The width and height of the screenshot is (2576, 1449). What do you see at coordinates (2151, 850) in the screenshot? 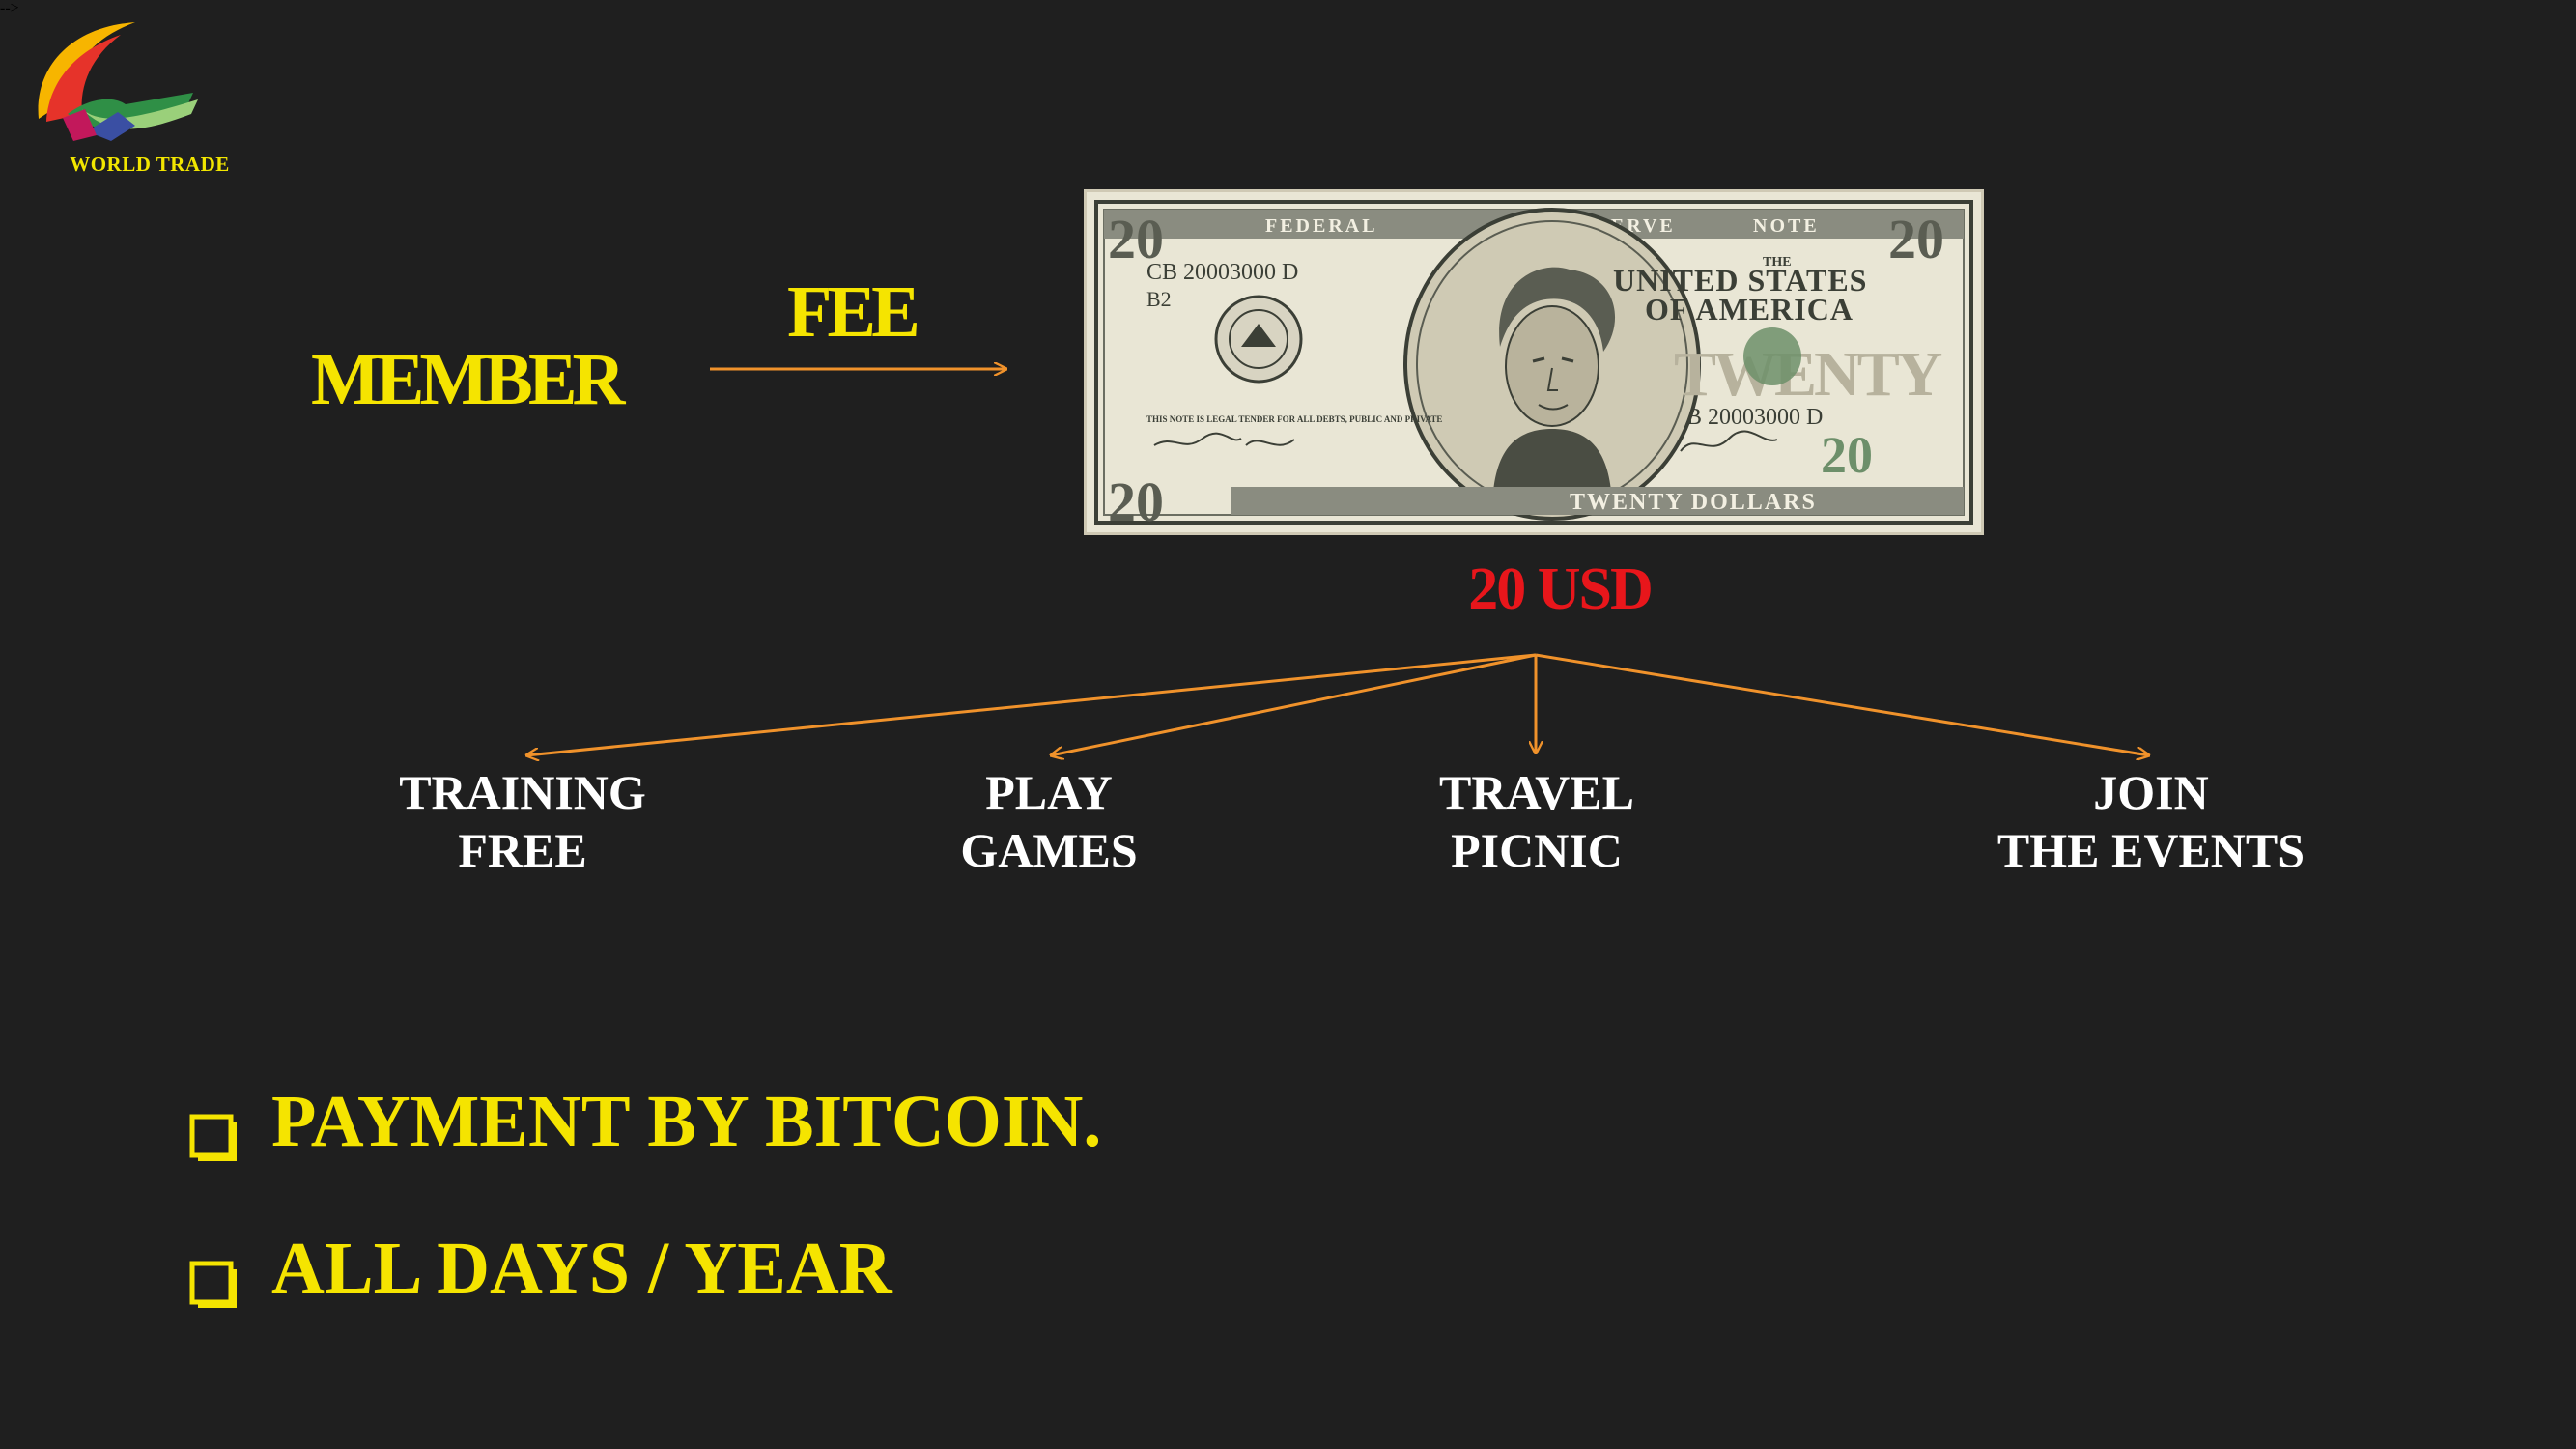
I see `benefit-line2: THE EVENTS` at bounding box center [2151, 850].